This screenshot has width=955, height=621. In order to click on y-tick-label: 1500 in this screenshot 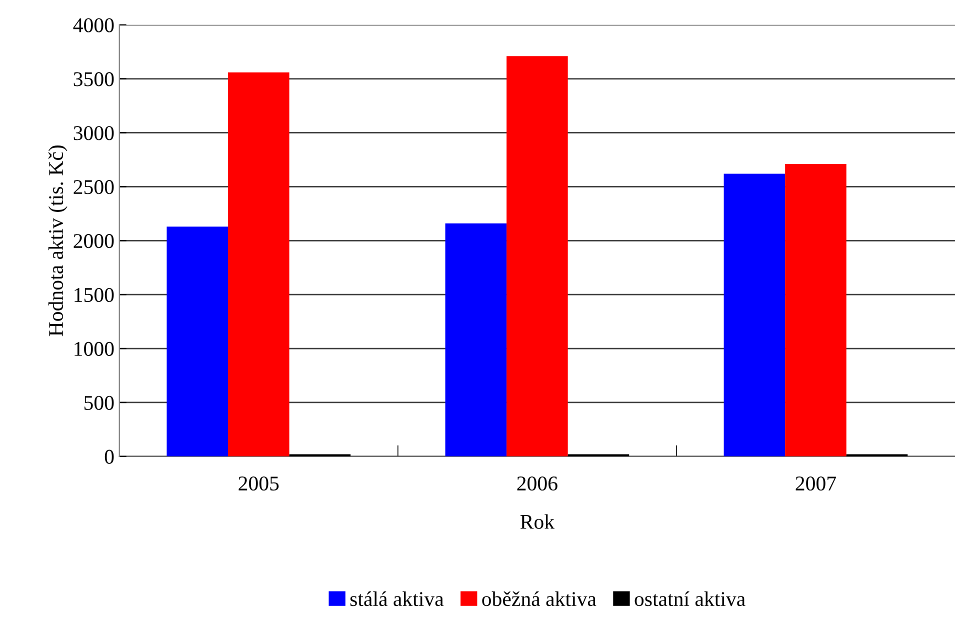, I will do `click(94, 295)`.